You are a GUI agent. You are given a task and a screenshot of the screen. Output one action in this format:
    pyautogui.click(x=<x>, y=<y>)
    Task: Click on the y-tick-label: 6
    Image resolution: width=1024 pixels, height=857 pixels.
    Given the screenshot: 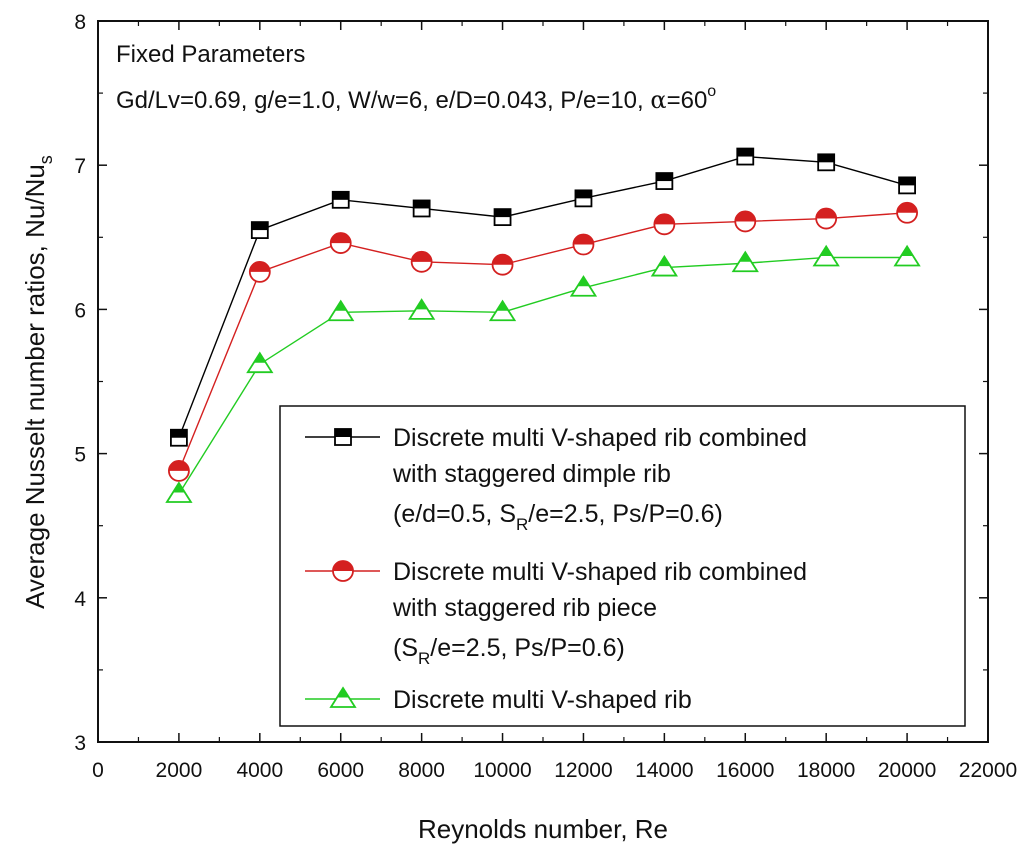 What is the action you would take?
    pyautogui.click(x=80, y=310)
    